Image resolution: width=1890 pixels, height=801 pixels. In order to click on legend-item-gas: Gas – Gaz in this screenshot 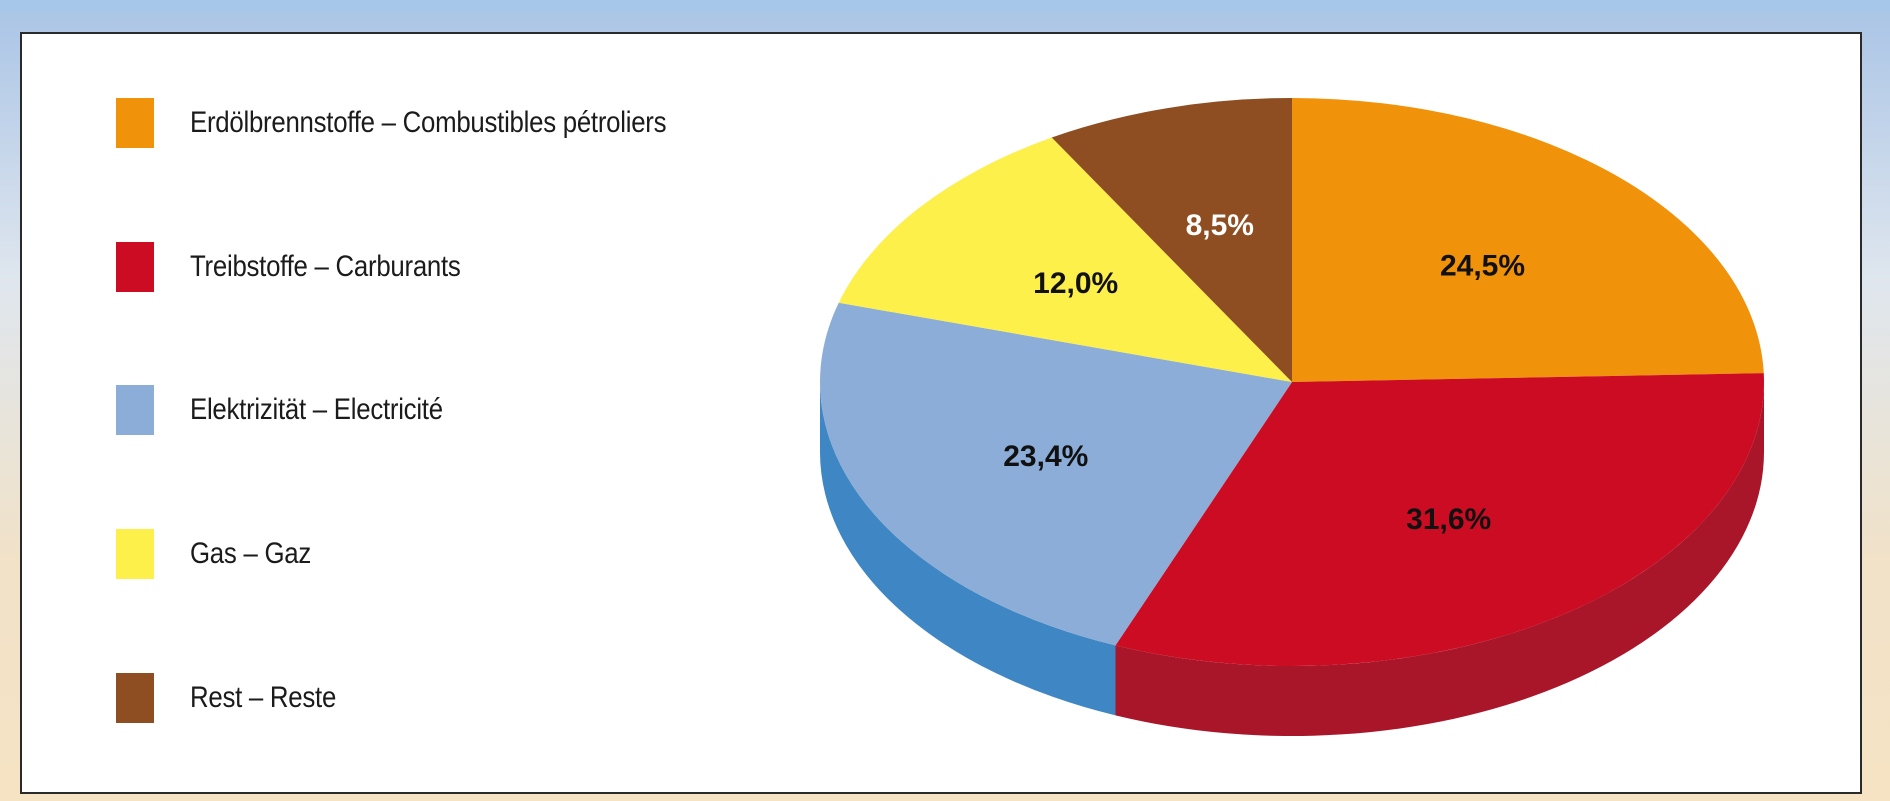, I will do `click(223, 554)`.